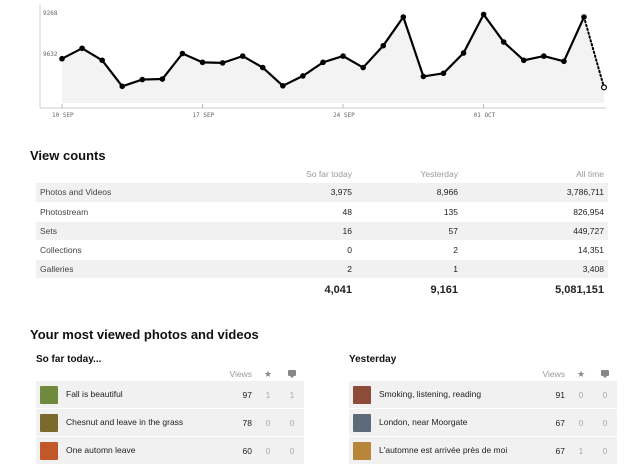  Describe the element at coordinates (535, 250) in the screenshot. I see `row-value: 14,351` at that location.